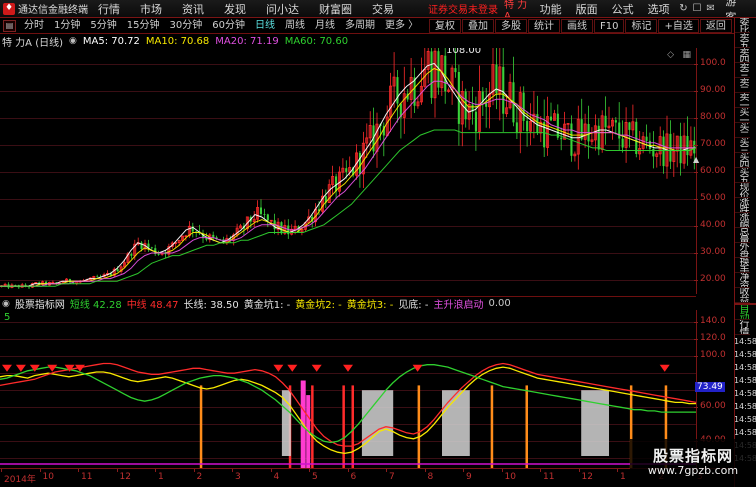 The image size is (756, 487). Describe the element at coordinates (550, 9) in the screenshot. I see `menu-item-function: 功能` at that location.